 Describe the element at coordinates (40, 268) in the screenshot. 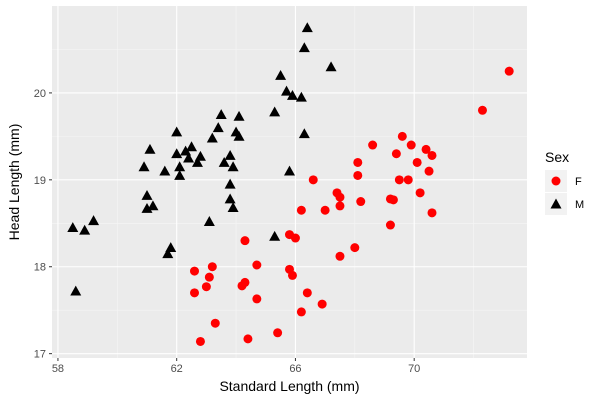

I see `y-tick-label: 18` at that location.